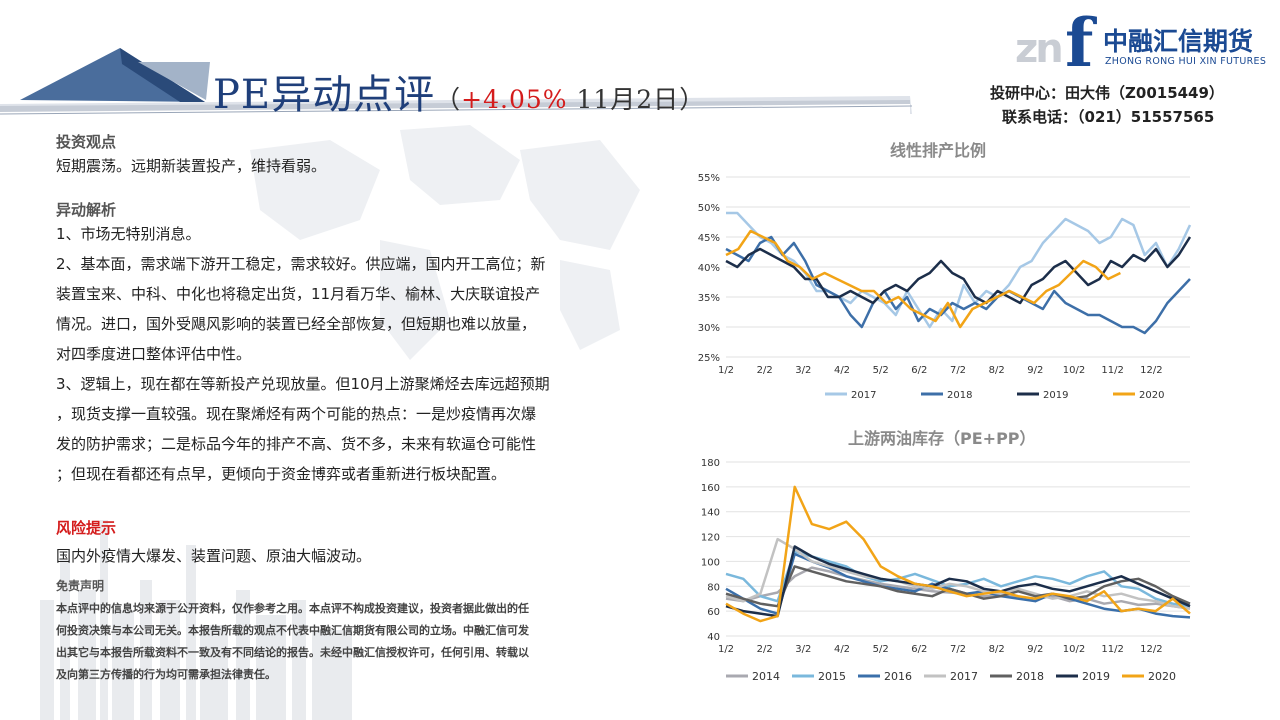 The height and width of the screenshot is (720, 1280). What do you see at coordinates (692, 99) in the screenshot?
I see `title-close-paren: ）` at bounding box center [692, 99].